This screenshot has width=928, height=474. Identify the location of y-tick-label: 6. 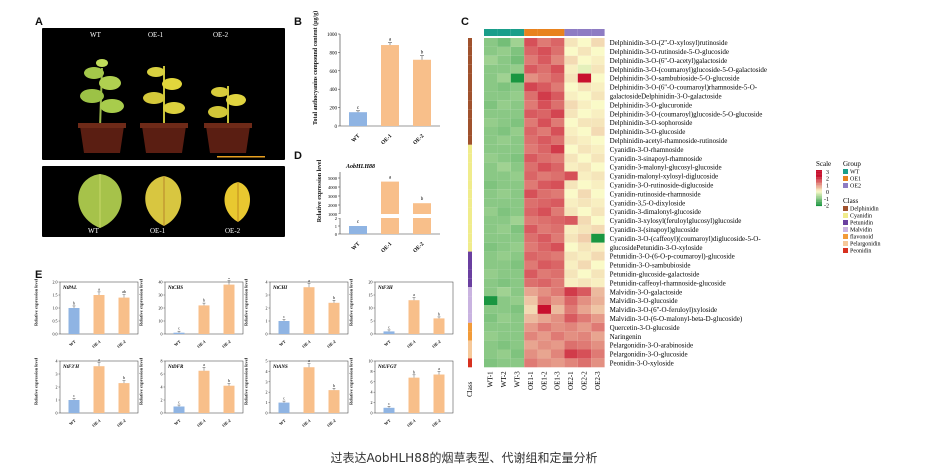
(162, 374).